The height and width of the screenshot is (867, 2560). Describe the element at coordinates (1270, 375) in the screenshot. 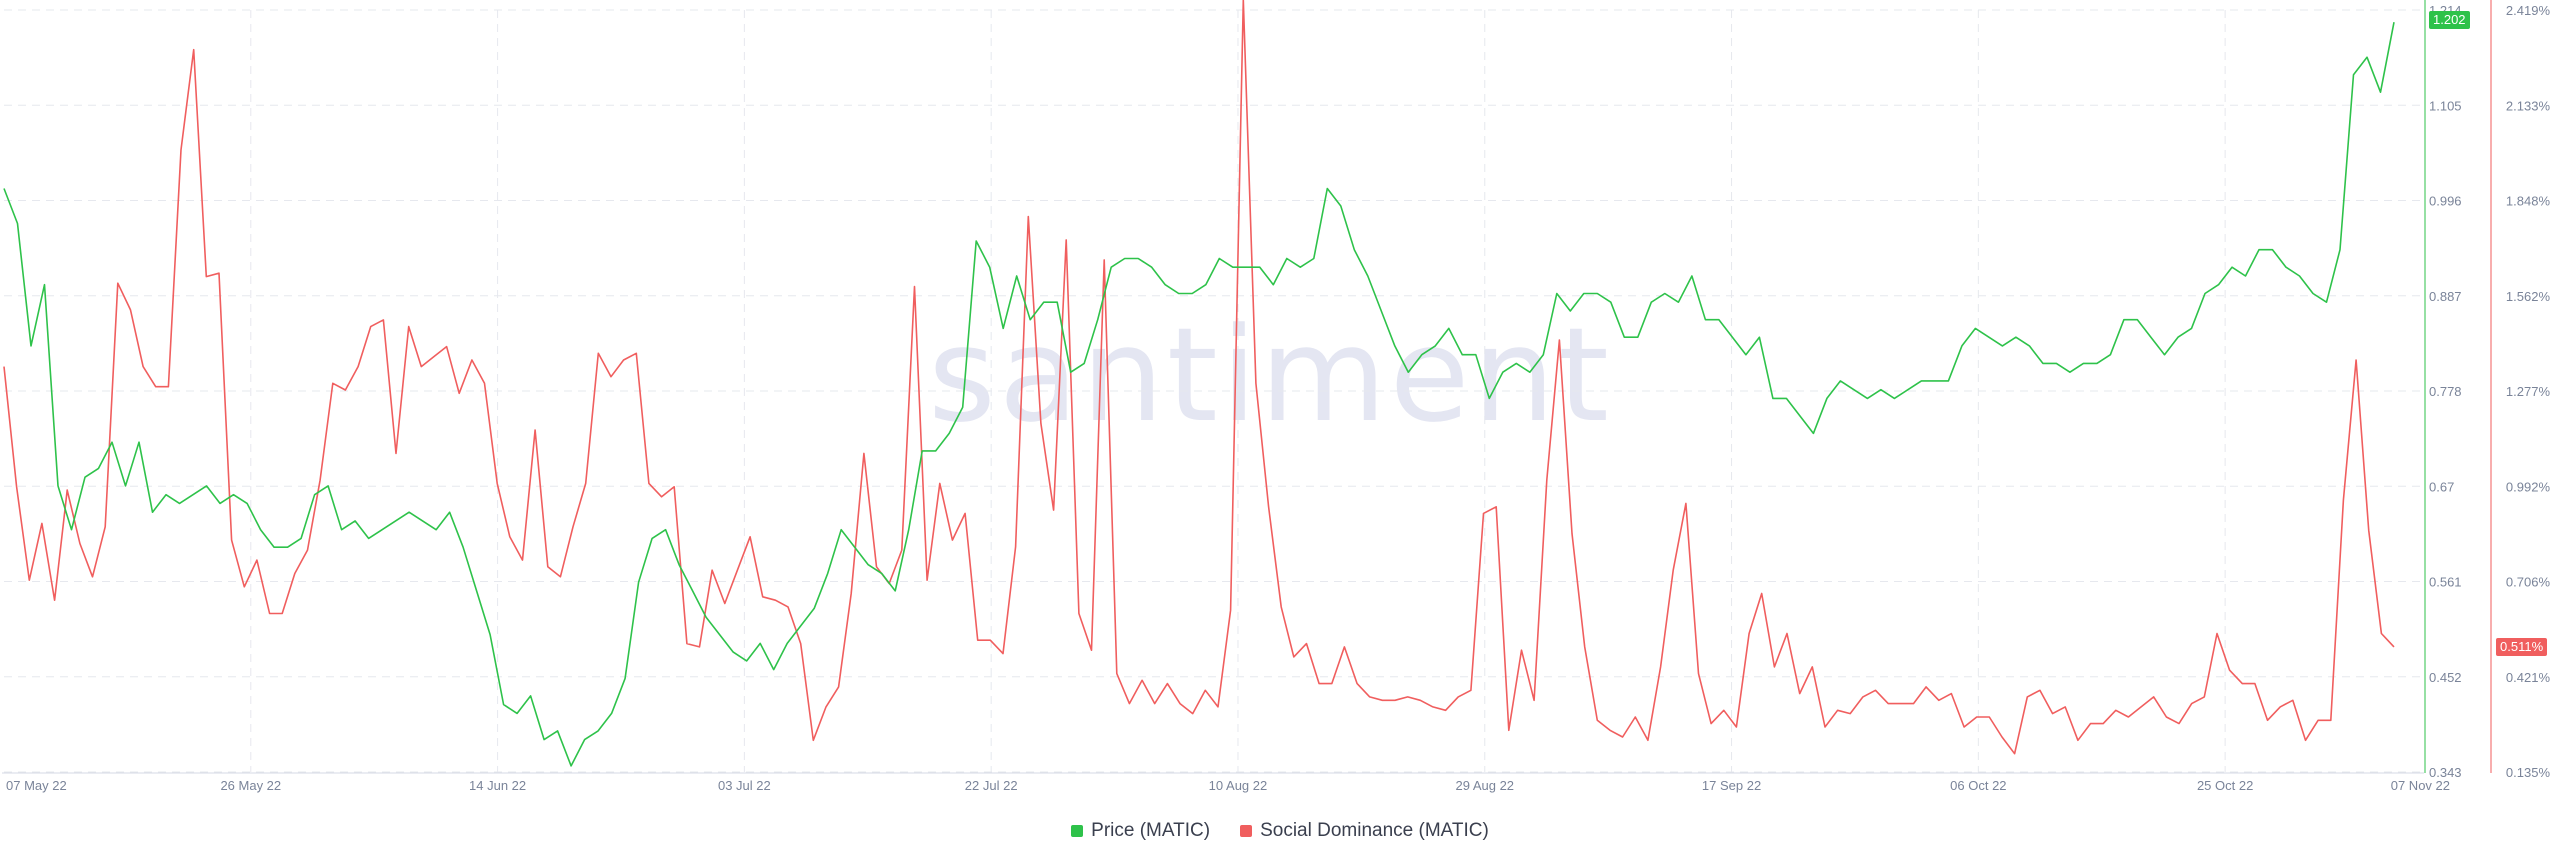

I see `watermark: santiment` at that location.